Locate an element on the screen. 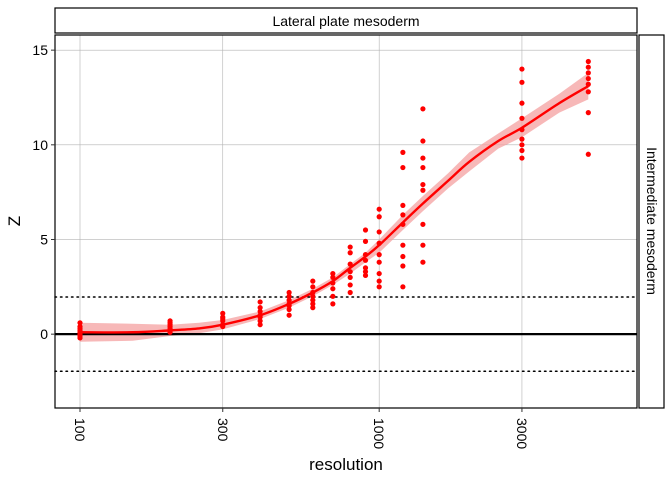 The image size is (672, 480). facet-strip-right is located at coordinates (651, 221).